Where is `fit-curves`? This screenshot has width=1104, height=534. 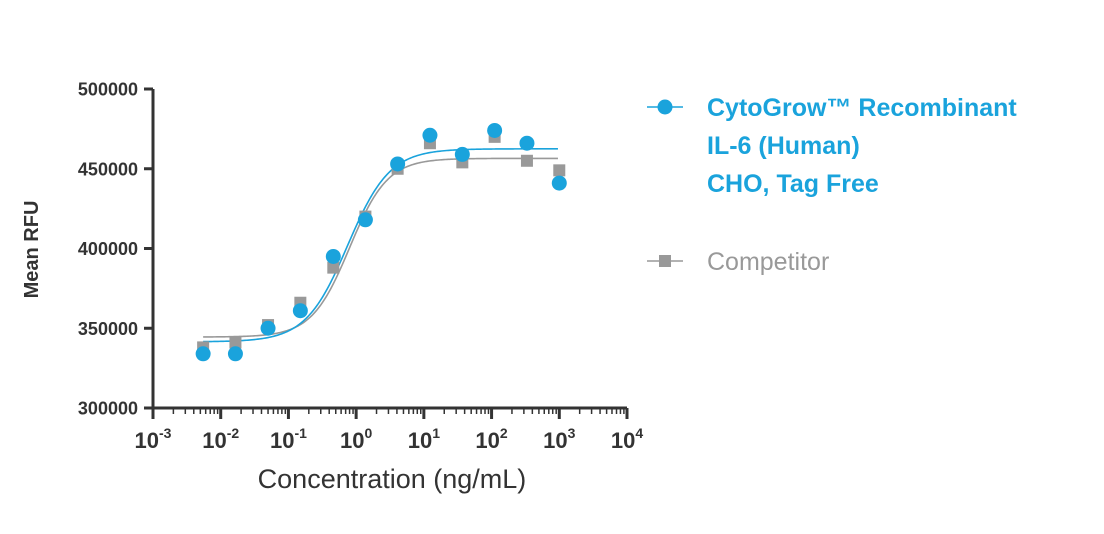 fit-curves is located at coordinates (380, 245).